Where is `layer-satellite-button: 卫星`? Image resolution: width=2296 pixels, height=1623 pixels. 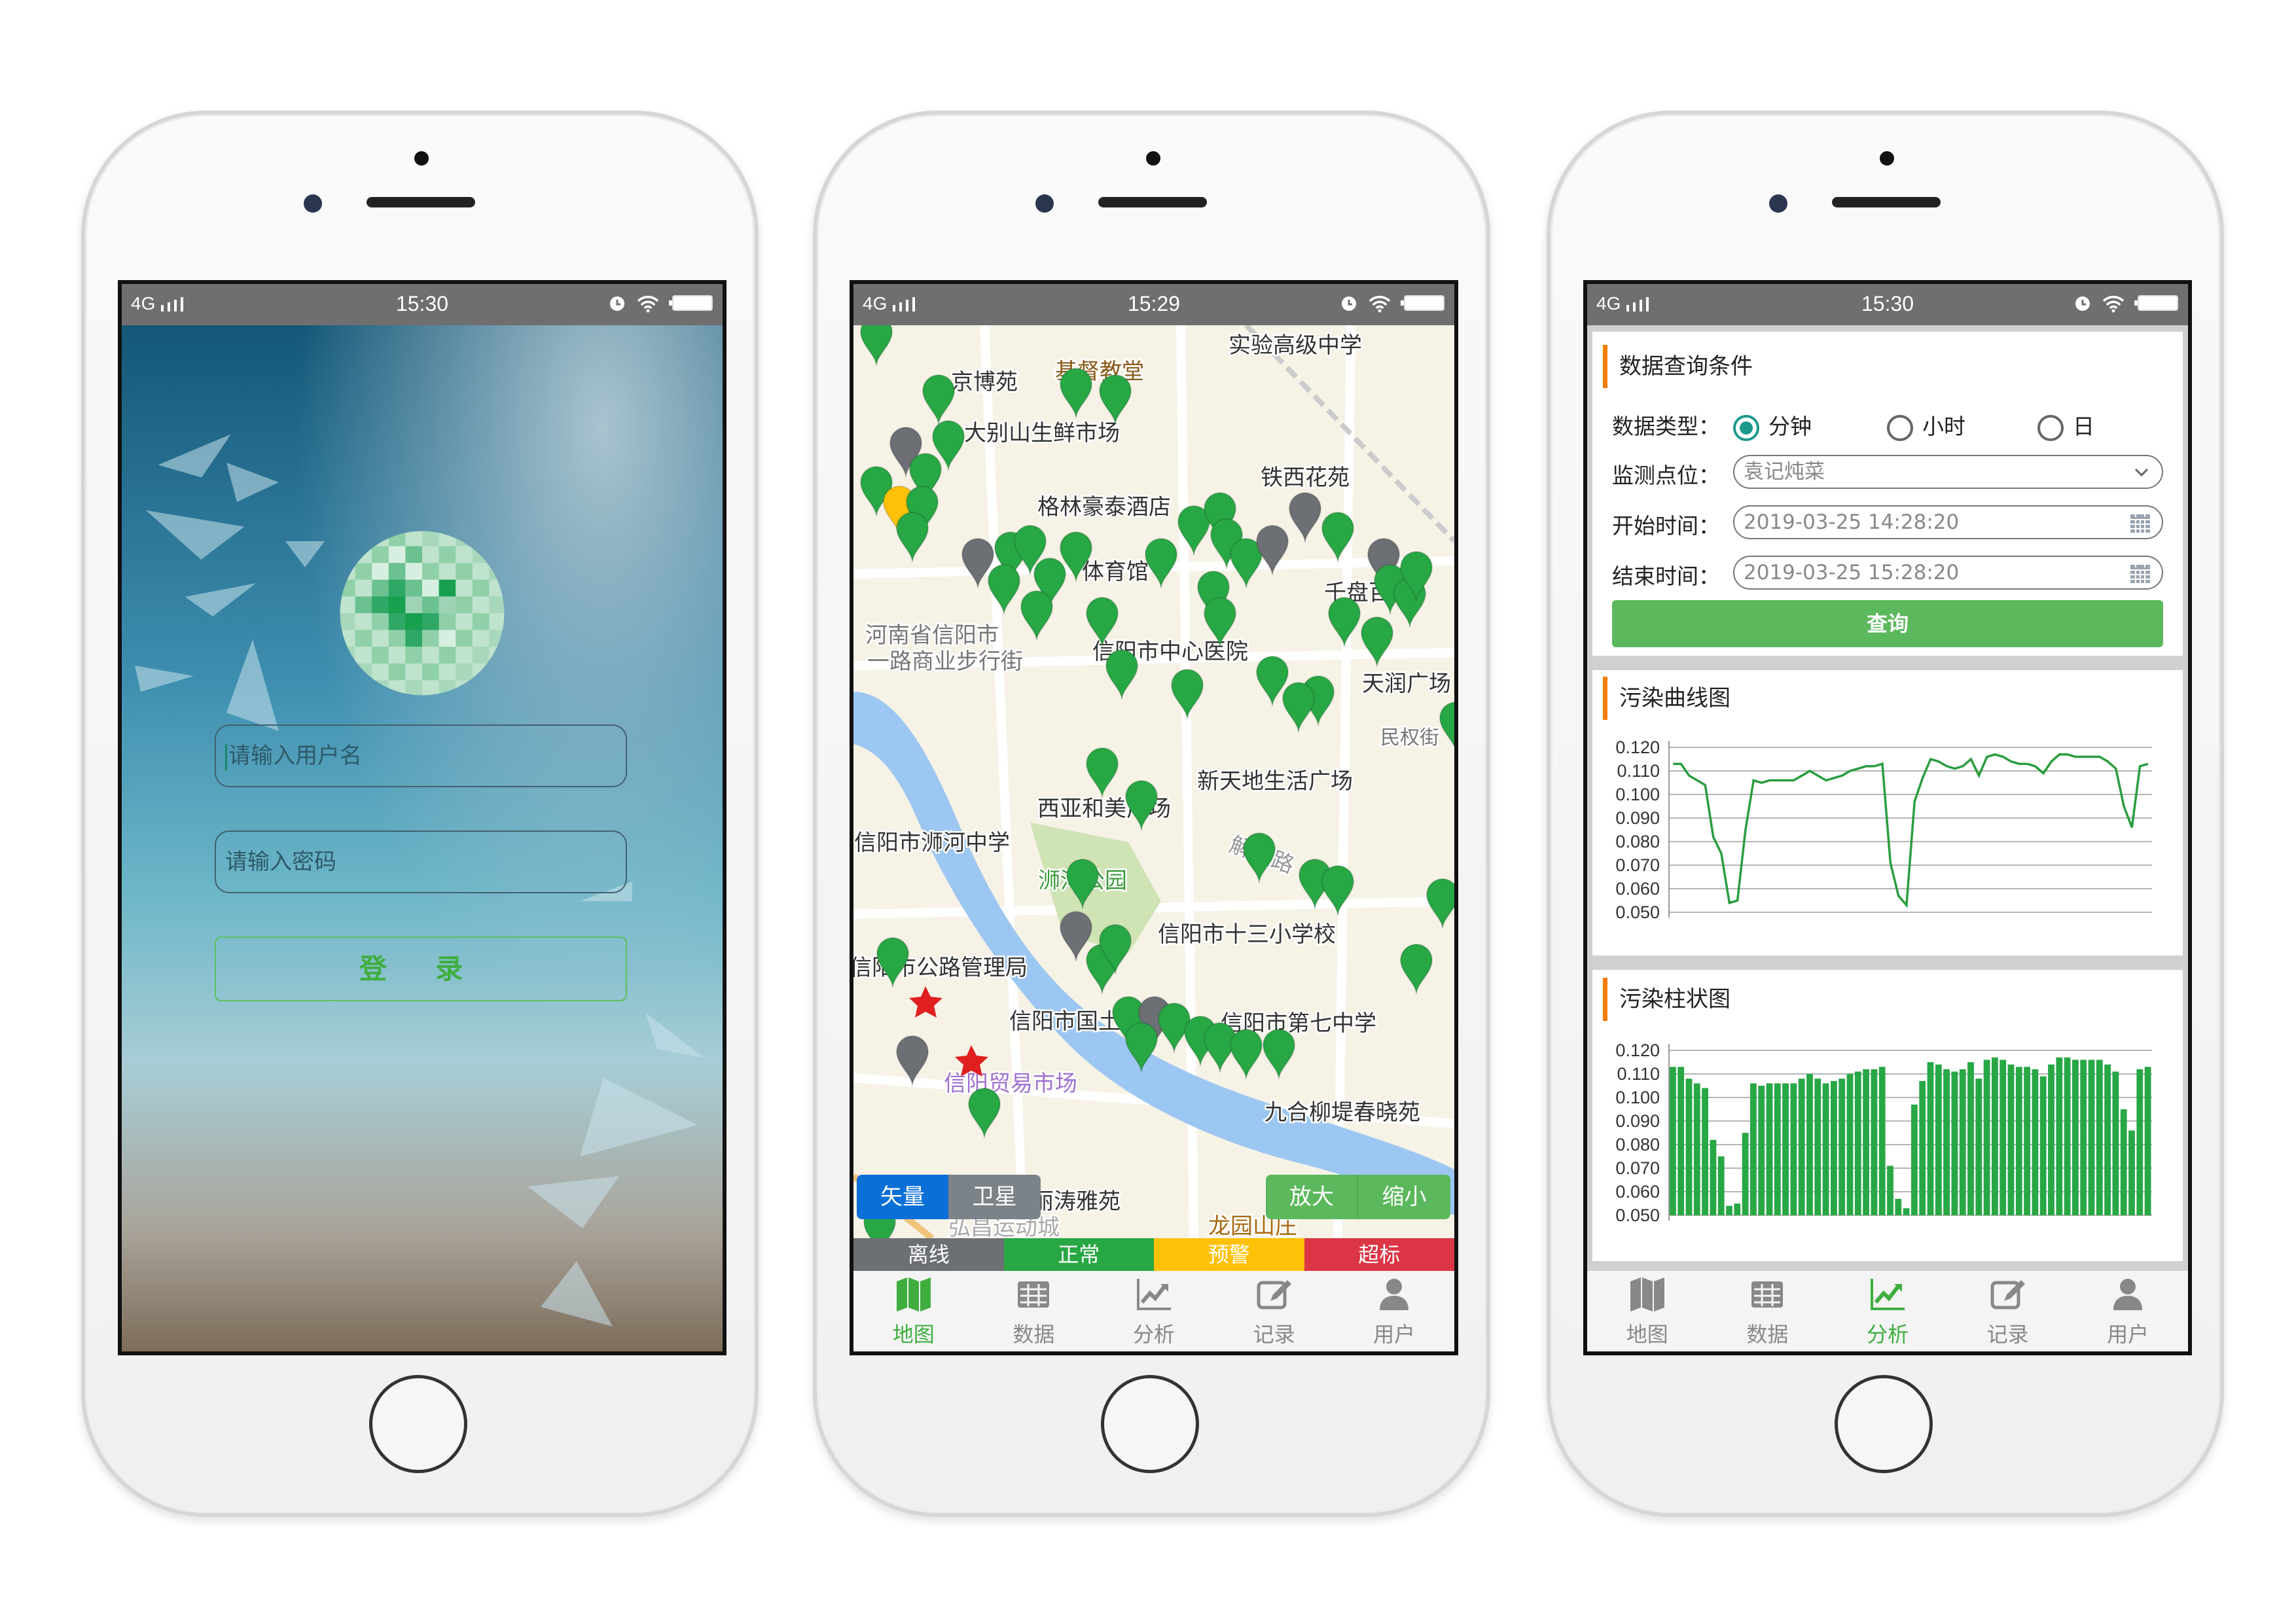 layer-satellite-button: 卫星 is located at coordinates (995, 1197).